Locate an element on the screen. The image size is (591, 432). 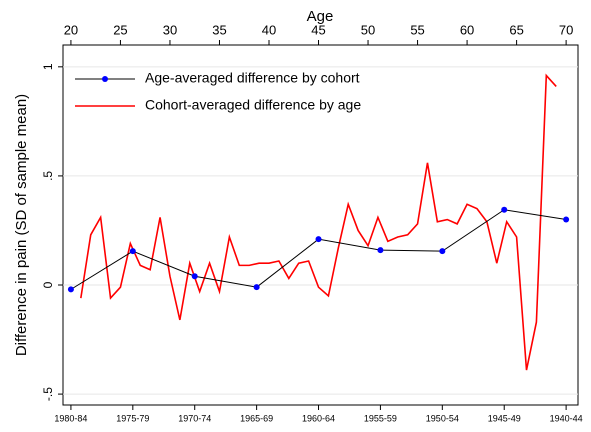
legend-marker is located at coordinates (105, 79).